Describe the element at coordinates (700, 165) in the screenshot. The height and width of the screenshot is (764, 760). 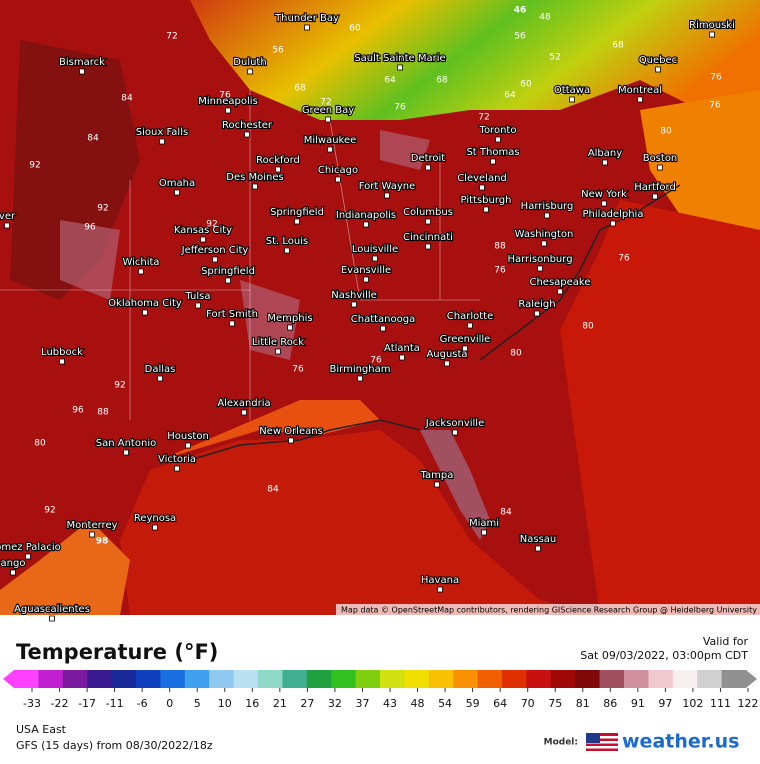
I see `warm-region` at that location.